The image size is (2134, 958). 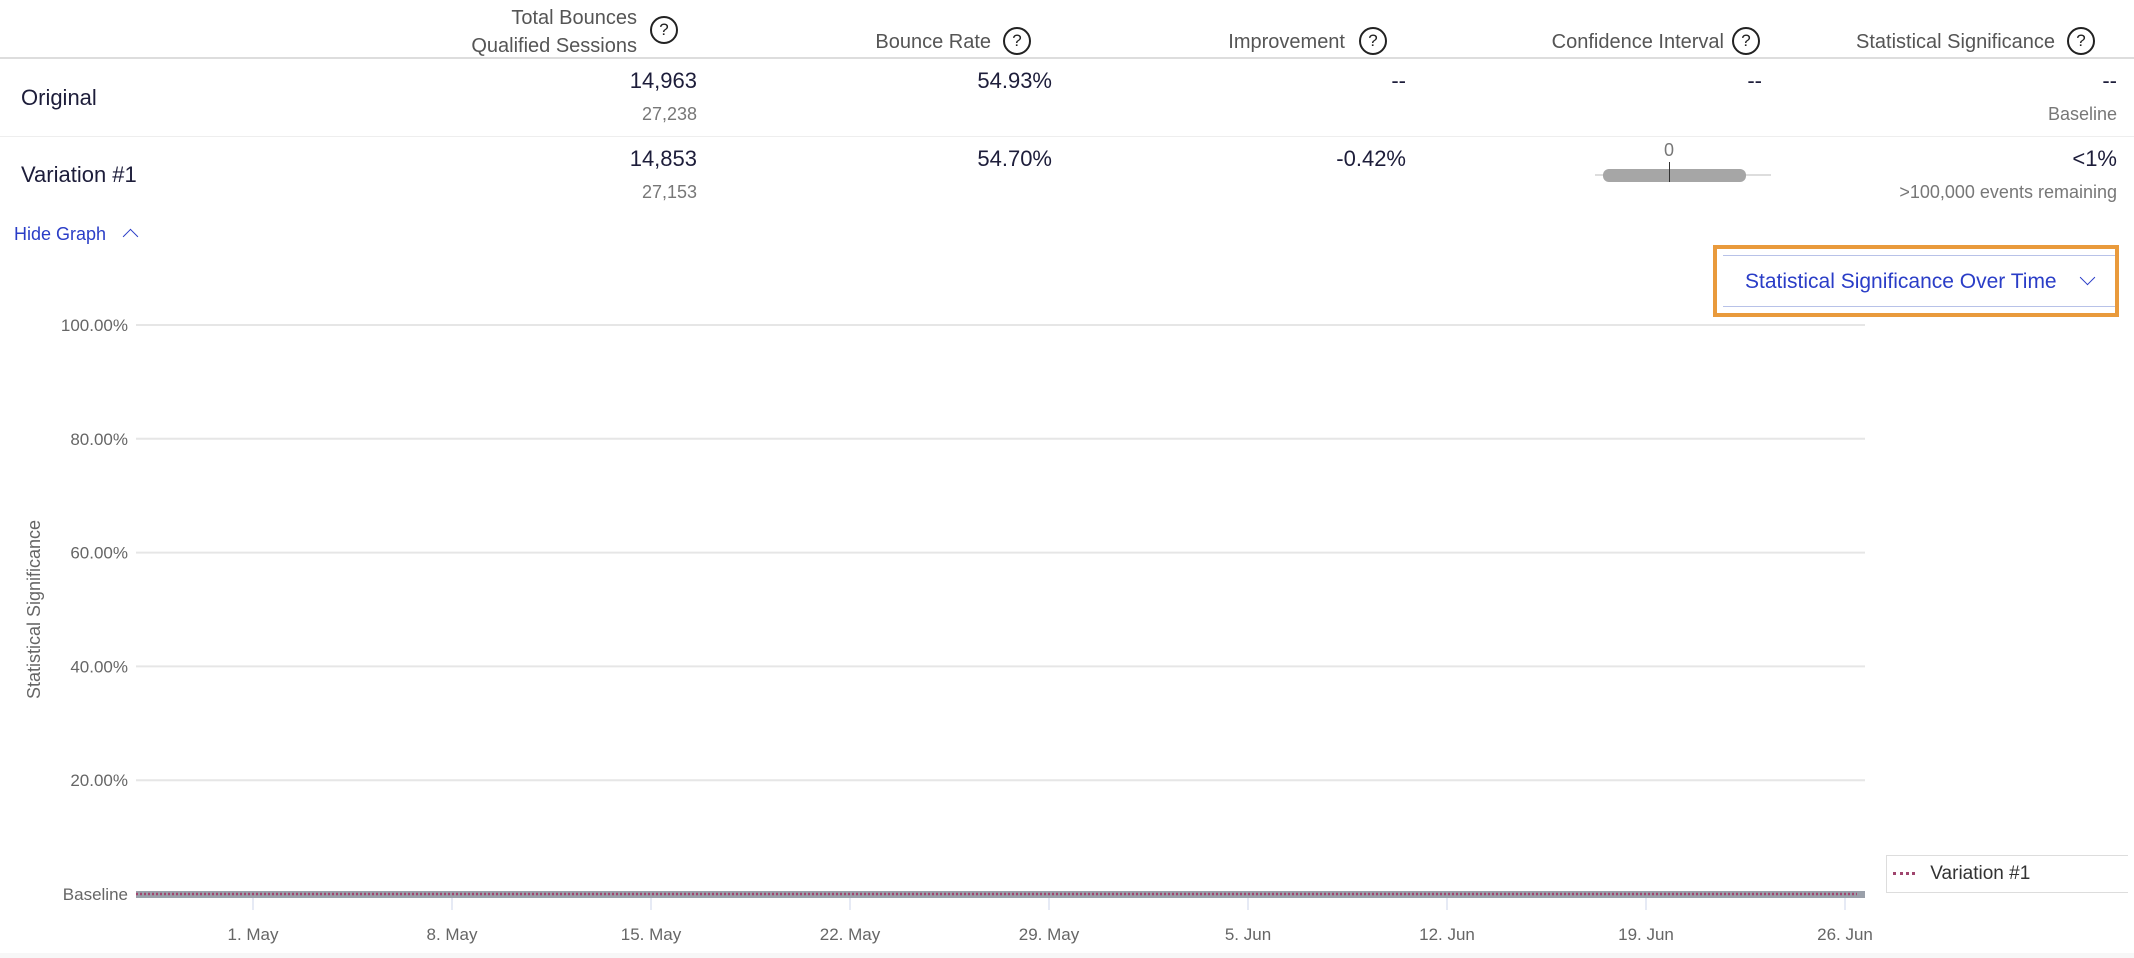 What do you see at coordinates (1669, 172) in the screenshot?
I see `ci-zero-tick` at bounding box center [1669, 172].